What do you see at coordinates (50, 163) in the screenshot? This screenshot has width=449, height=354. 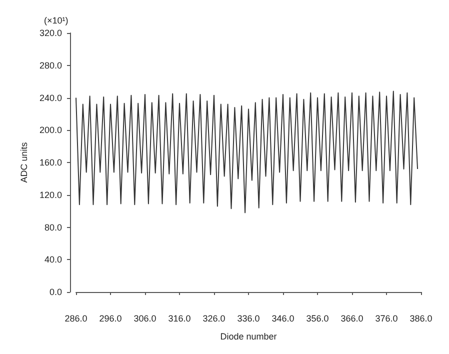 I see `y-tick-label: 160.0` at bounding box center [50, 163].